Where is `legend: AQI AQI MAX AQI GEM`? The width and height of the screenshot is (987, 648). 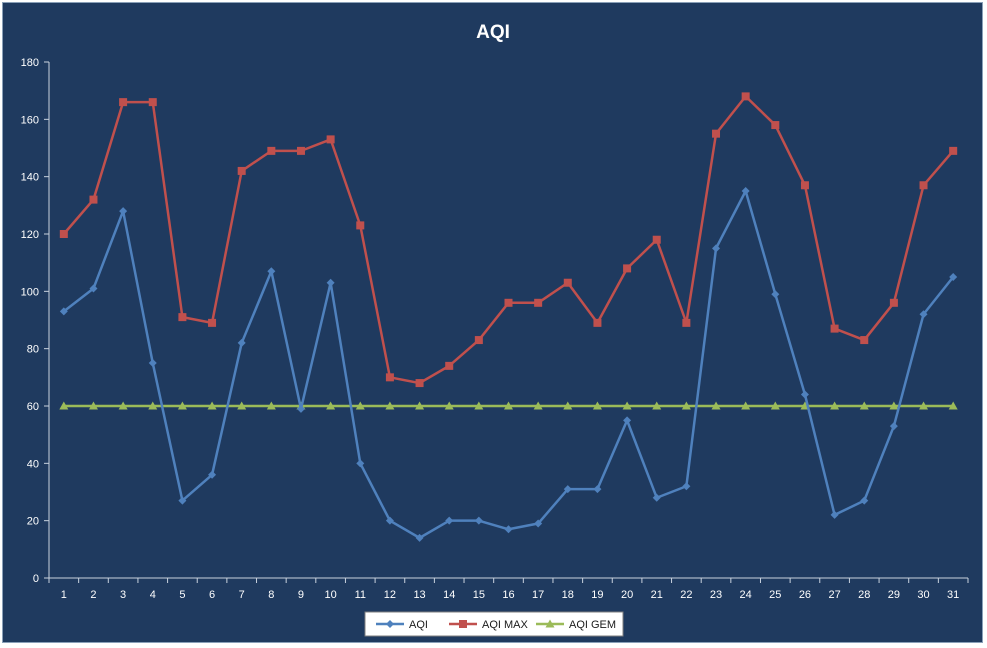
legend: AQI AQI MAX AQI GEM is located at coordinates (494, 624).